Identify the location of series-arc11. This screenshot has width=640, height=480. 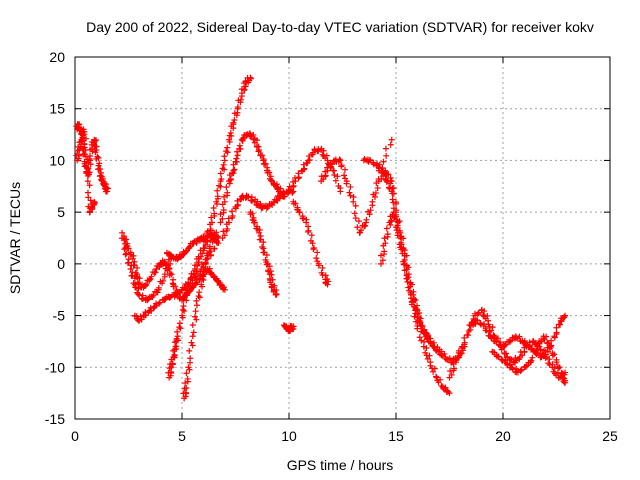
(263, 253).